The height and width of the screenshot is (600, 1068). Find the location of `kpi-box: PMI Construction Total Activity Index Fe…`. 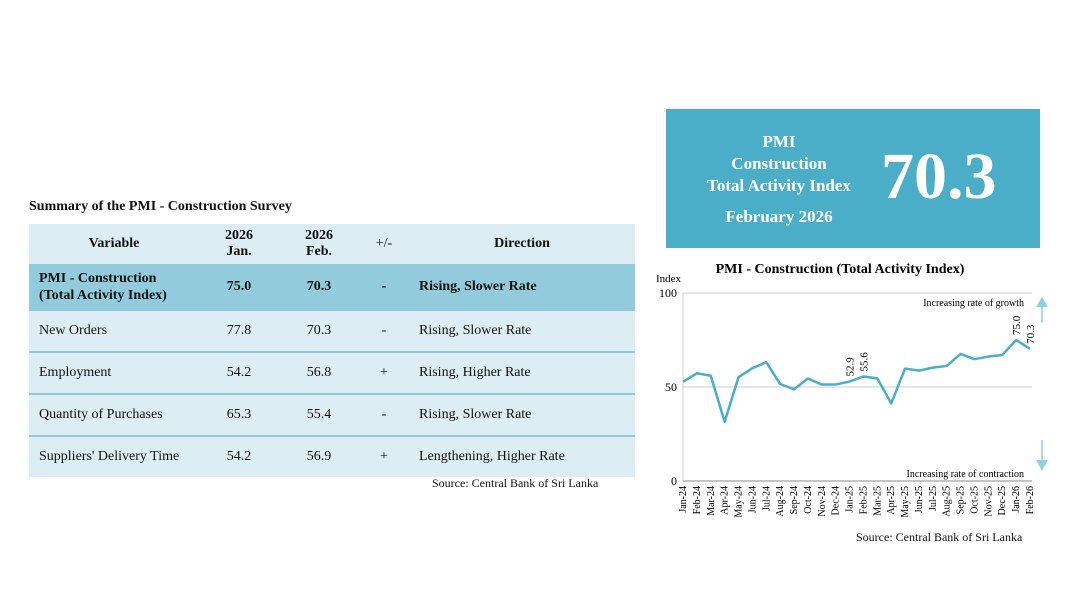

kpi-box: PMI Construction Total Activity Index Fe… is located at coordinates (853, 178).